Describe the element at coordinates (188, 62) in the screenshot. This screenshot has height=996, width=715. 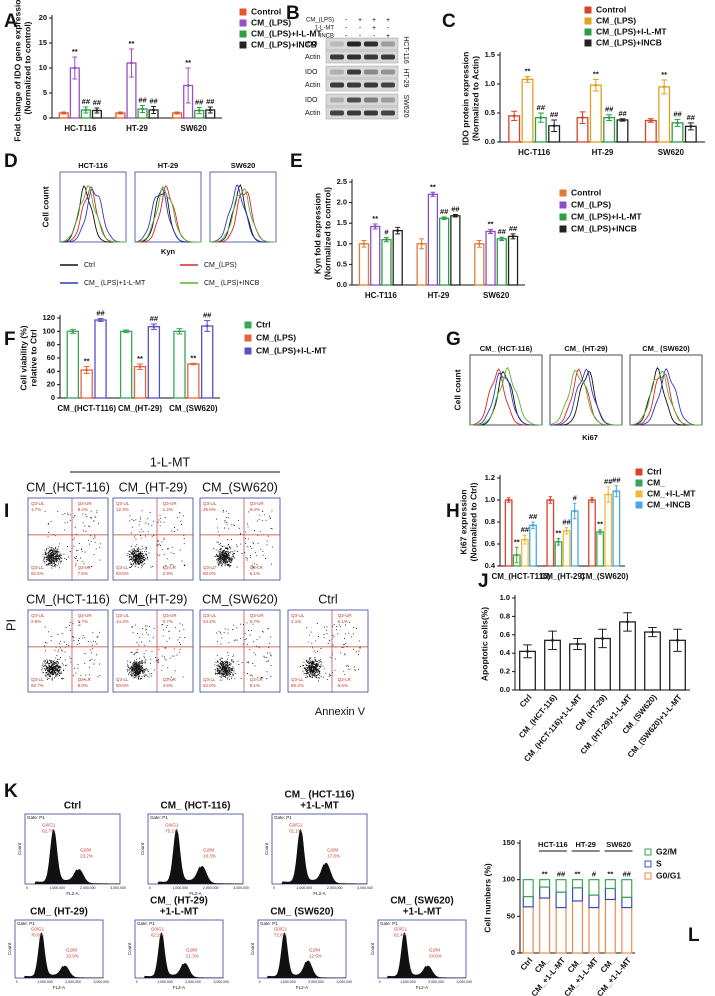
I see `significance: **` at that location.